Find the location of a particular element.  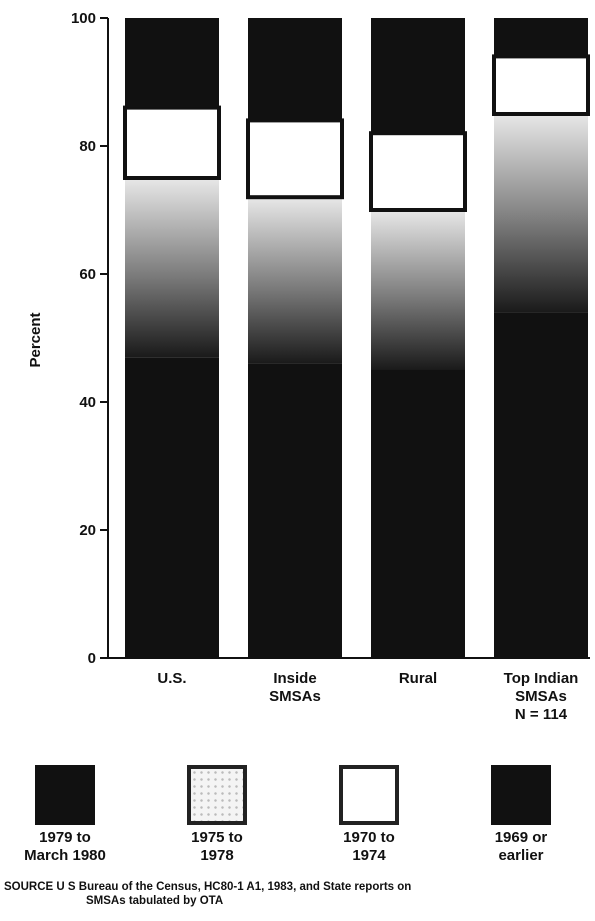

legend-label: 1975 to 1978 is located at coordinates (217, 846).